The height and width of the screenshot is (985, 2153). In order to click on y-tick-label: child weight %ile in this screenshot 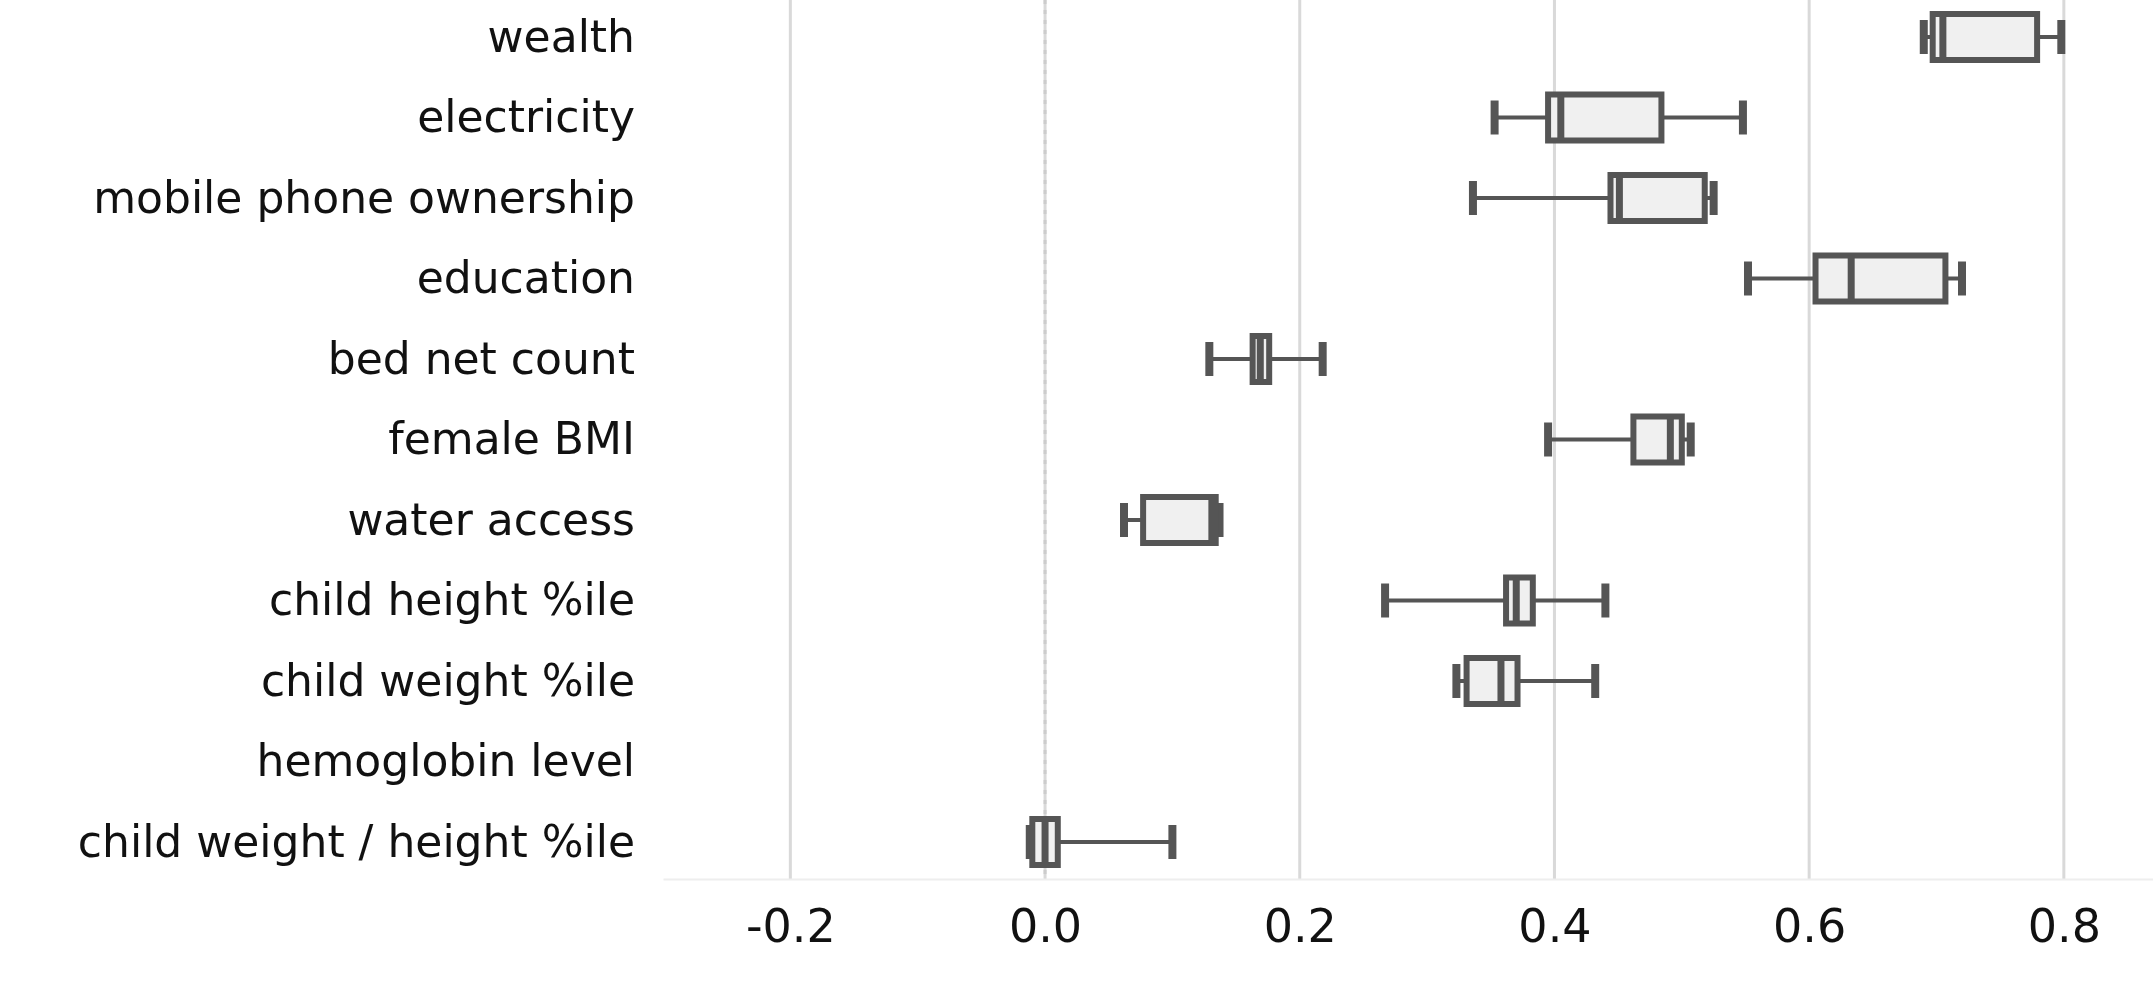, I will do `click(447, 680)`.